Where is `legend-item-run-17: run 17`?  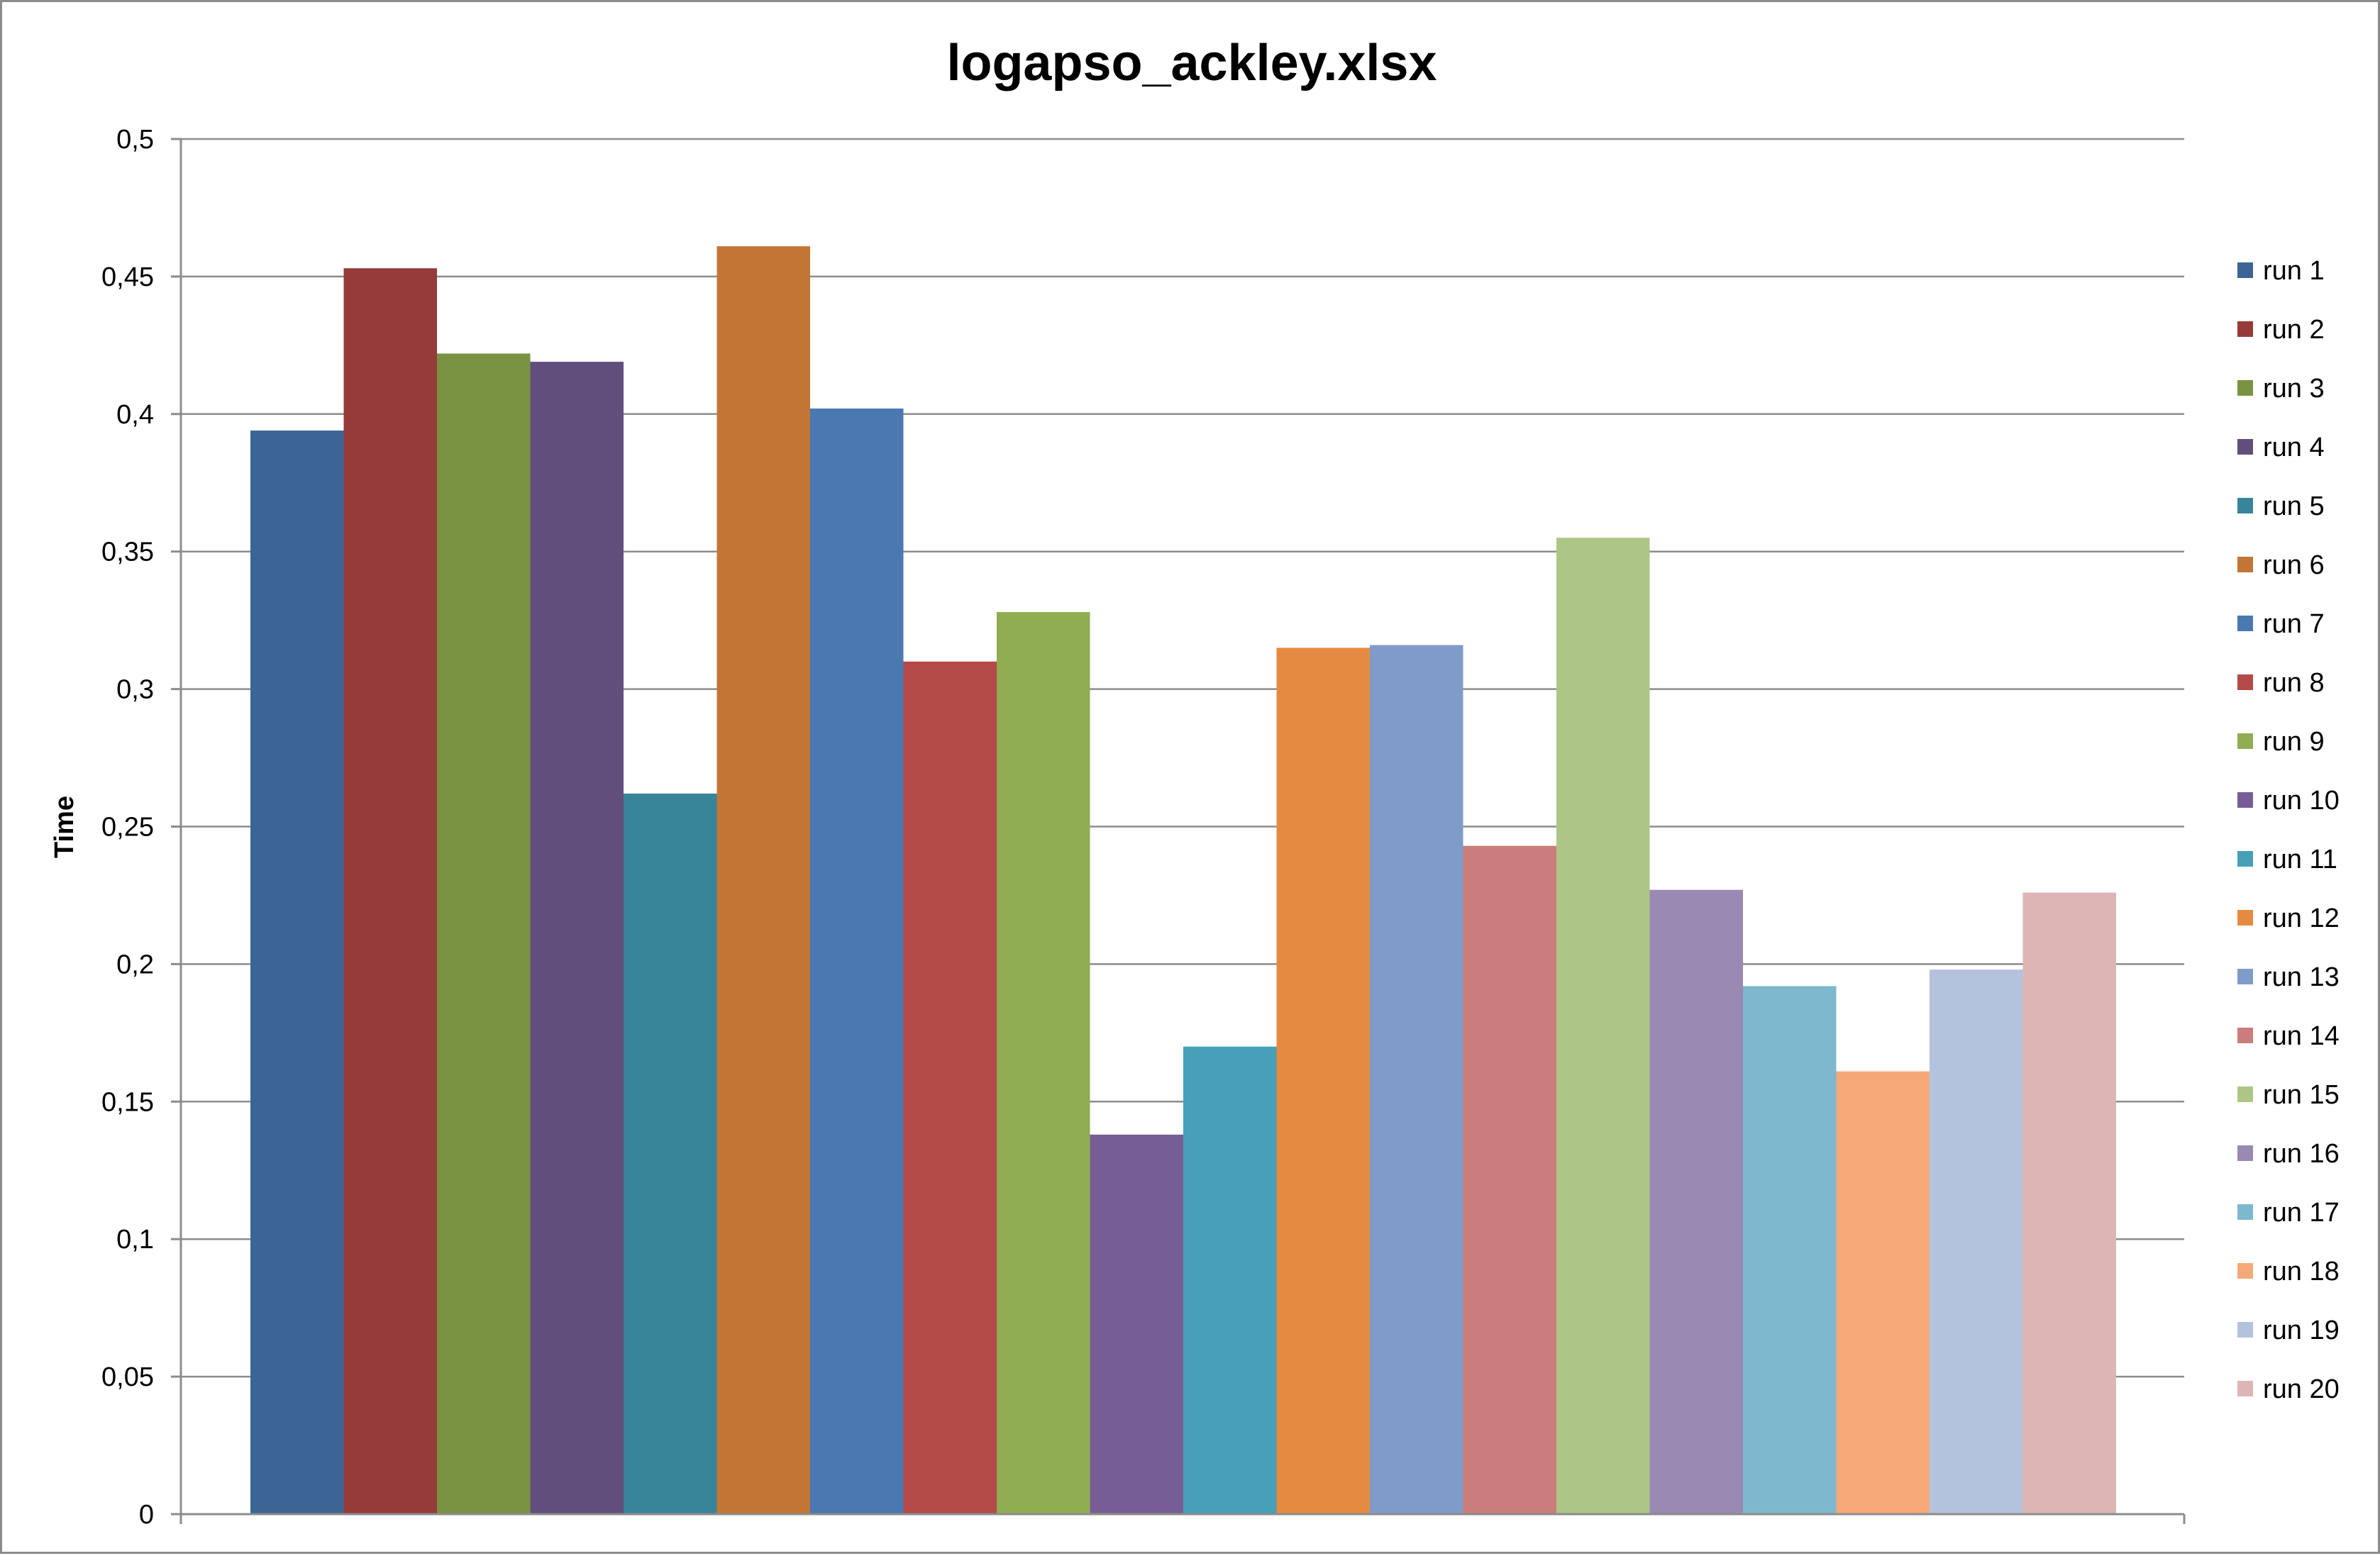 legend-item-run-17: run 17 is located at coordinates (2289, 1213).